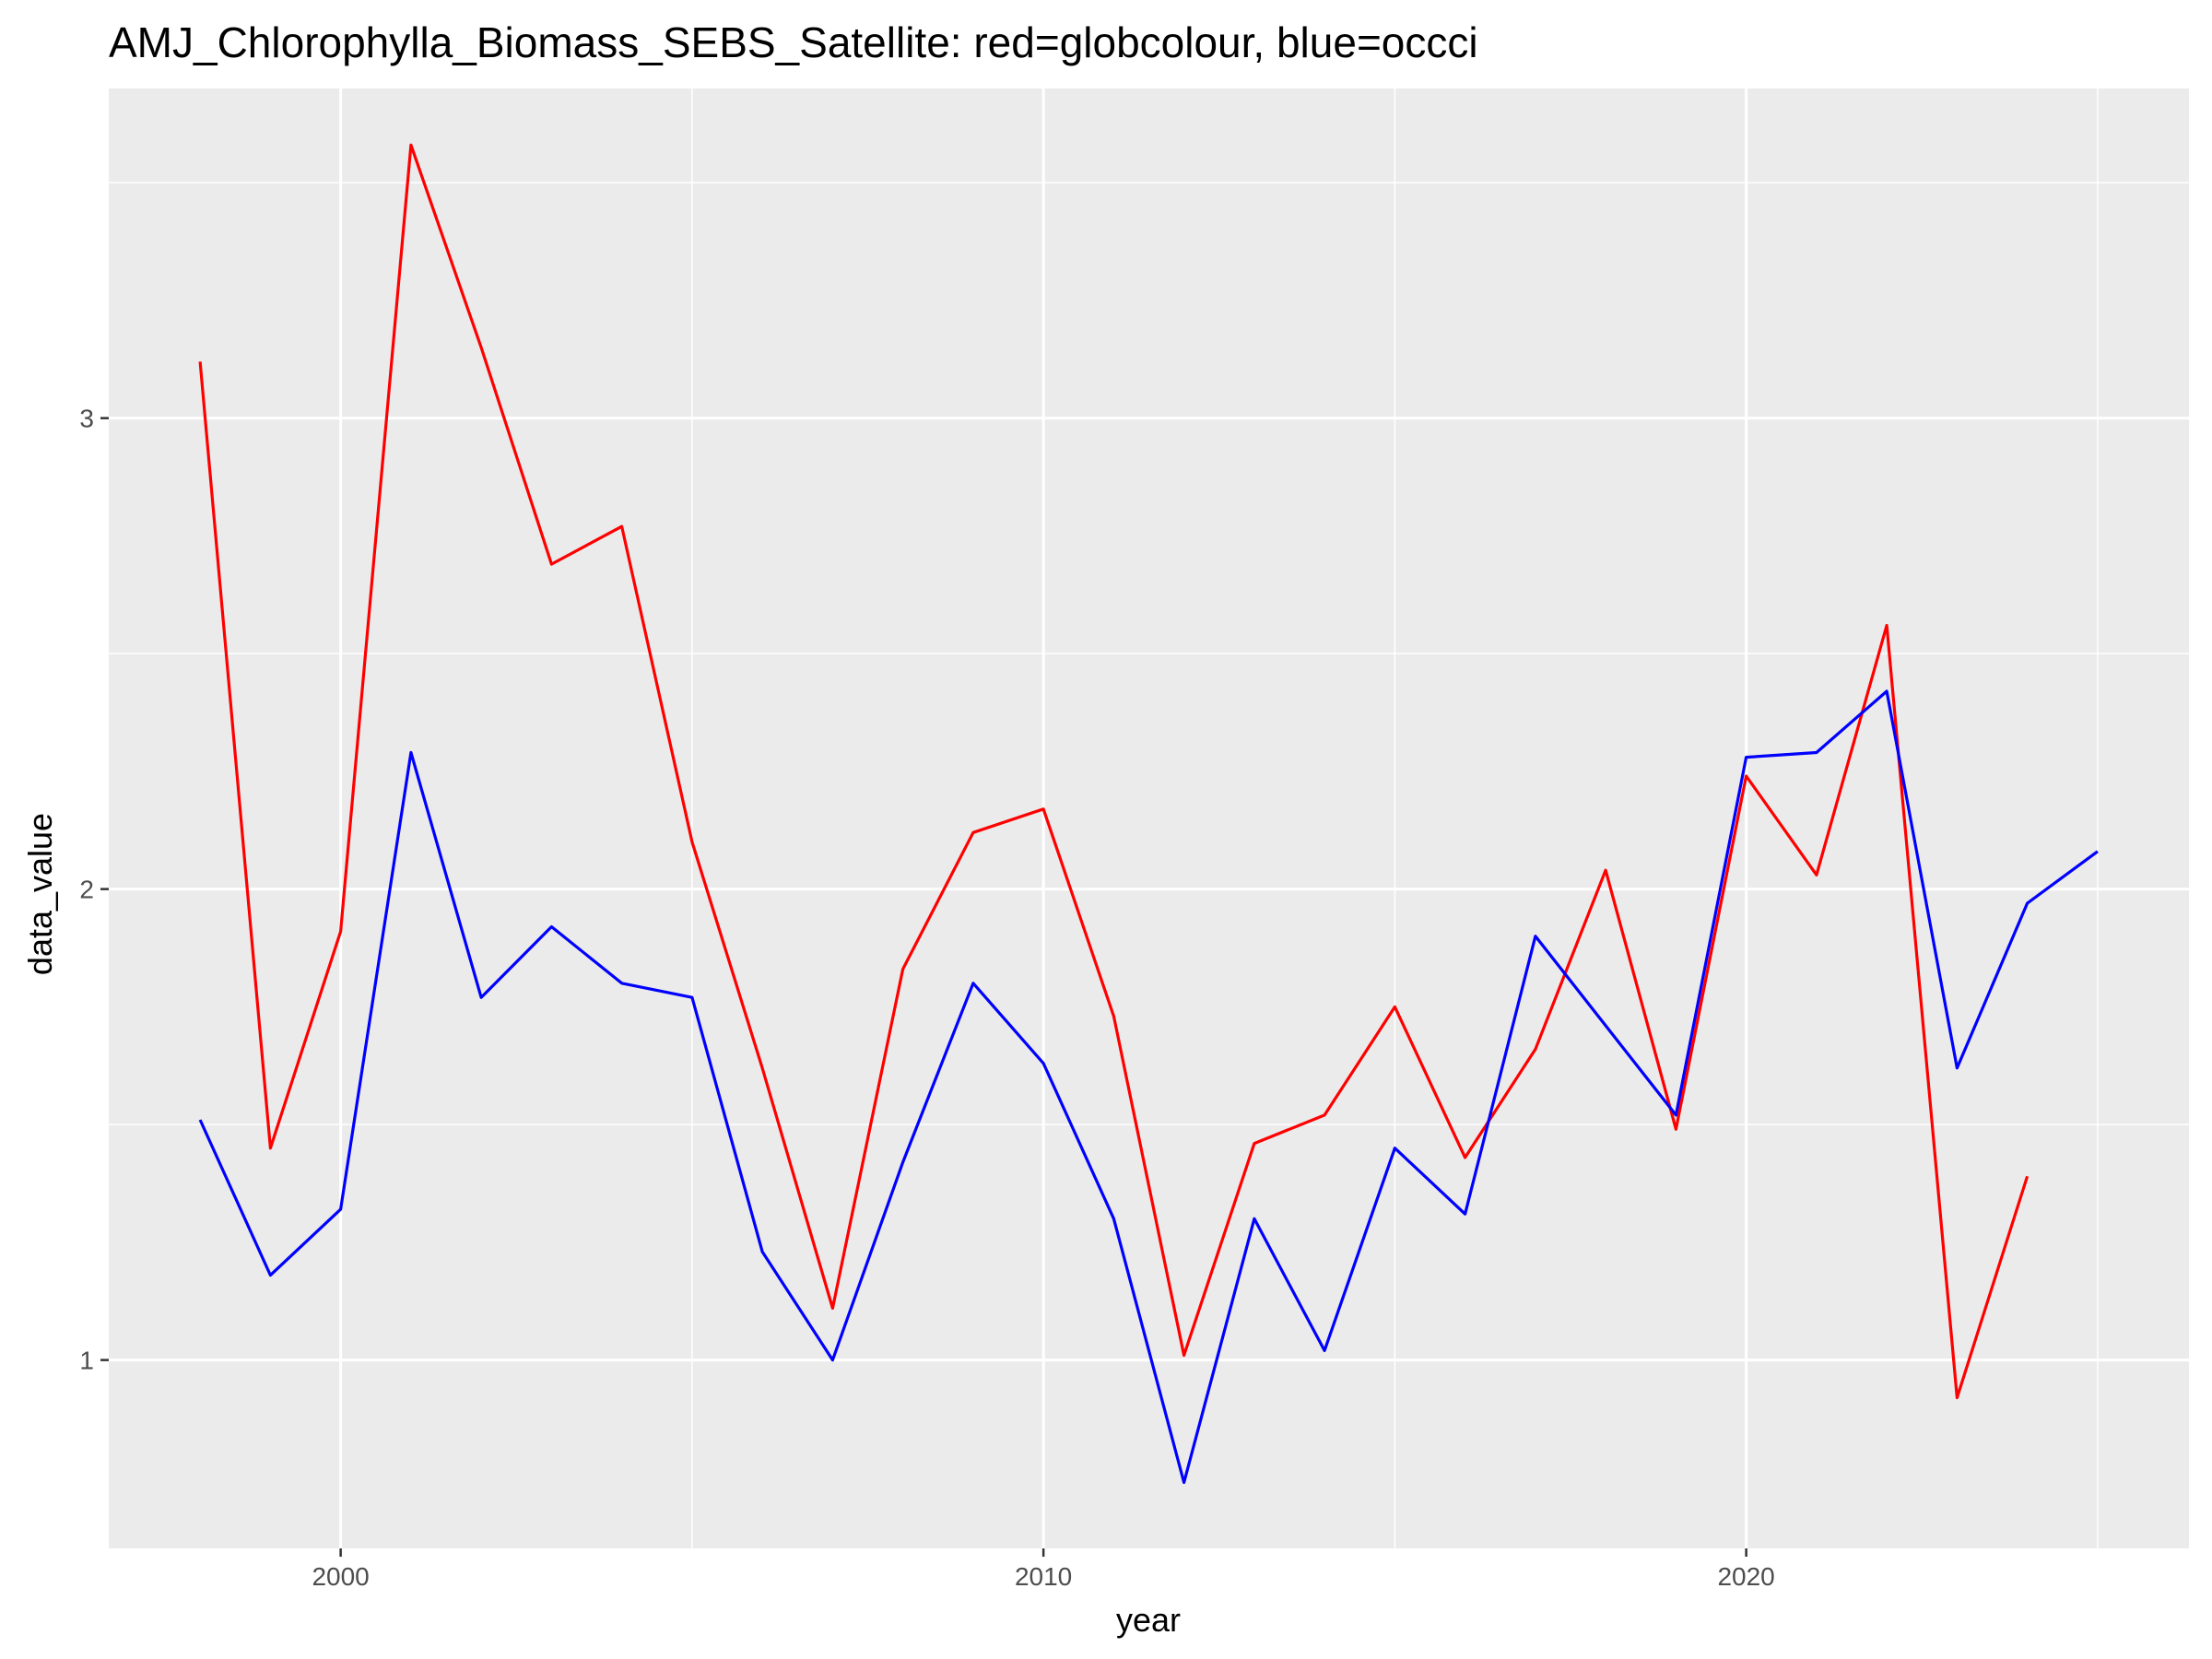  What do you see at coordinates (86, 890) in the screenshot?
I see `y-tick-label: 2` at bounding box center [86, 890].